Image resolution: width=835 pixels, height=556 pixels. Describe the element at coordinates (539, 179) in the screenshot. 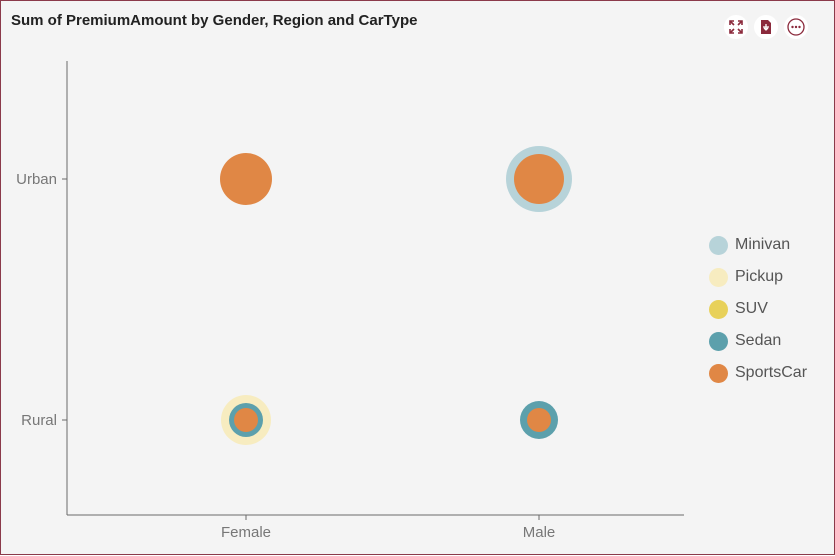

I see `bubble-sportscar-male-urban` at that location.